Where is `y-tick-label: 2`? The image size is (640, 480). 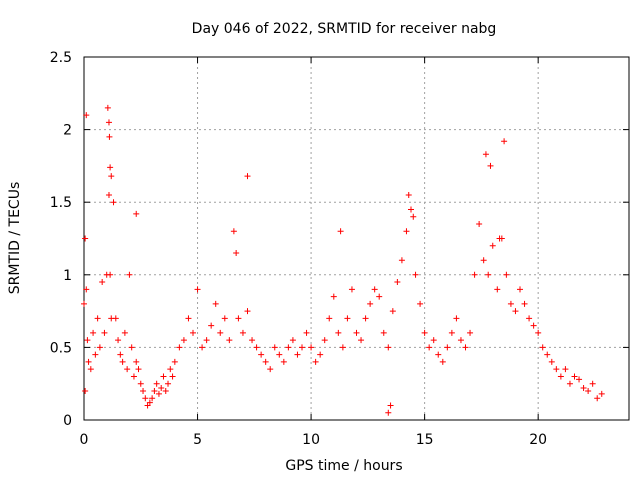
y-tick-label: 2 is located at coordinates (67, 131).